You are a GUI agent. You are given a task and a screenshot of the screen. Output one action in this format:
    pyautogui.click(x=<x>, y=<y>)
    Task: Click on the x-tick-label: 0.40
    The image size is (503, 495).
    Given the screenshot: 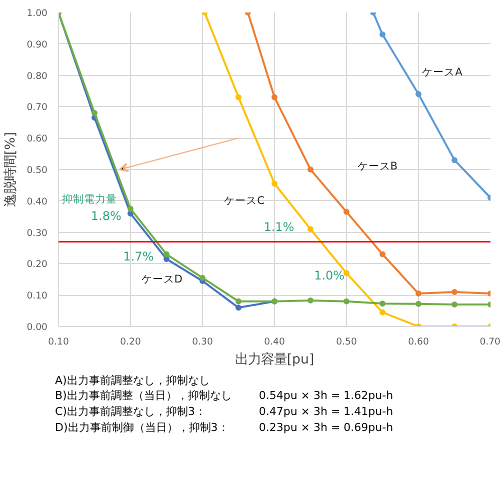 What is the action you would take?
    pyautogui.click(x=274, y=342)
    